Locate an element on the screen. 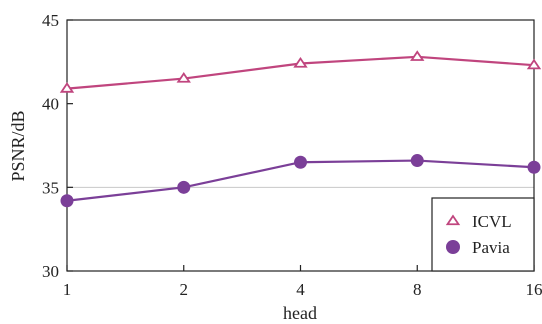  legend: ICVL Pavia is located at coordinates (483, 234).